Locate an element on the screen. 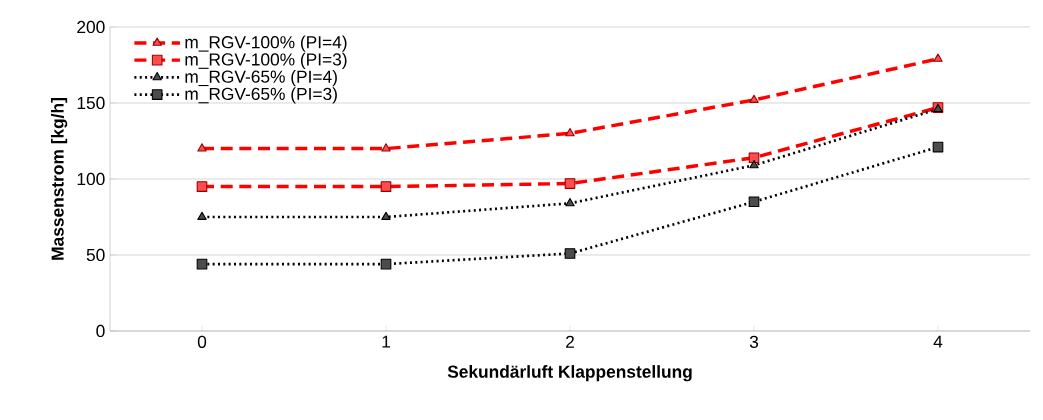  x-axis-title: Sekundärluft Klappenstellung is located at coordinates (569, 373).